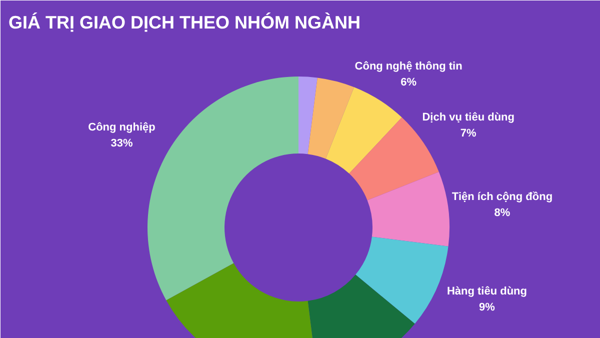 The image size is (600, 338). I want to click on data-label: 33%, so click(121, 143).